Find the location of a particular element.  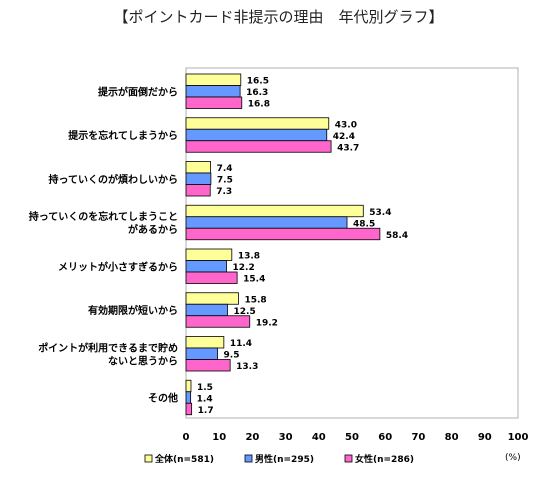

value-label: 53.4 is located at coordinates (380, 213).